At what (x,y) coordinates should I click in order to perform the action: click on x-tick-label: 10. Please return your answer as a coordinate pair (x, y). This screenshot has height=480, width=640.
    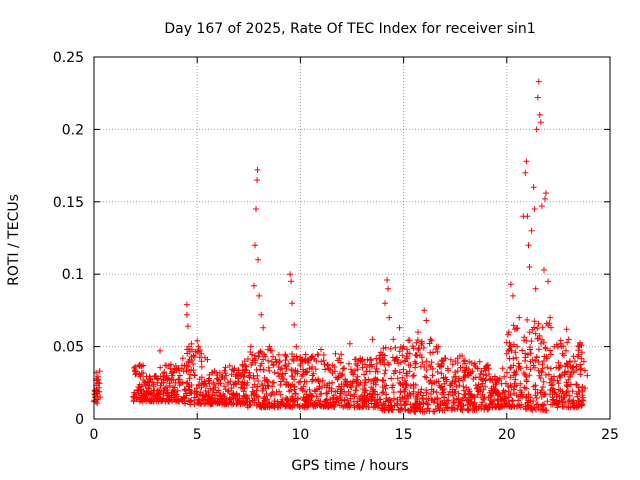
    Looking at the image, I should click on (300, 435).